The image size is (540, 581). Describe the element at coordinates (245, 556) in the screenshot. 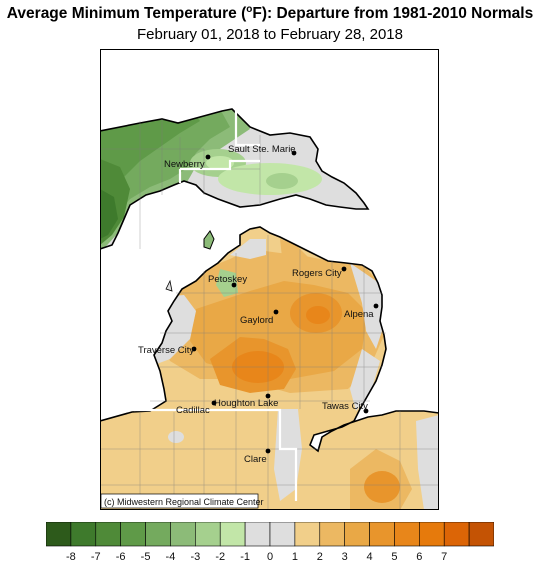

I see `legend-tick-label: -1` at that location.